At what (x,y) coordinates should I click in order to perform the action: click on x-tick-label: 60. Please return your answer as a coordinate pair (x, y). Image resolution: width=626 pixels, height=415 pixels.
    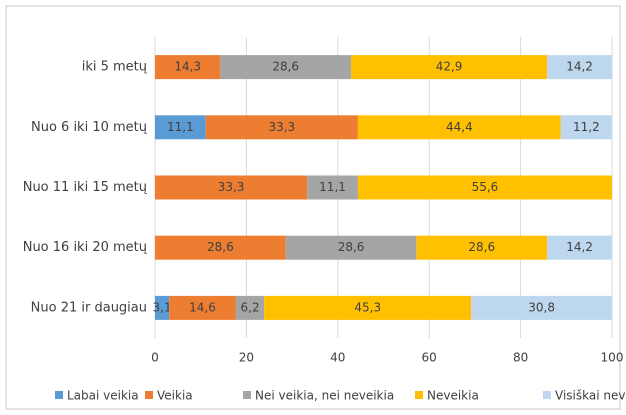
    Looking at the image, I should click on (429, 358).